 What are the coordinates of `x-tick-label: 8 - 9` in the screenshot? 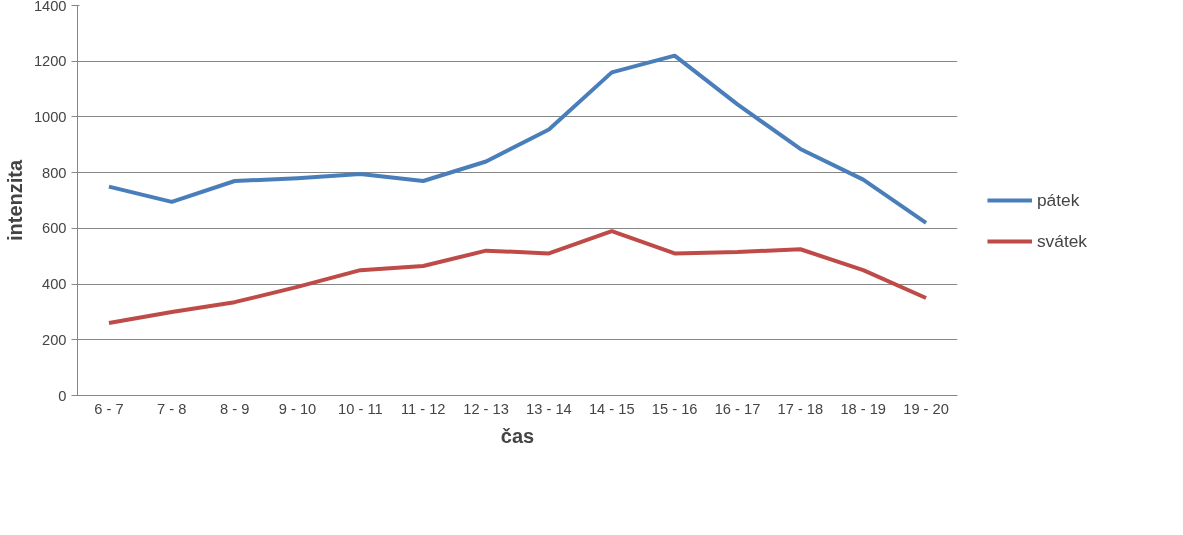 It's located at (234, 408).